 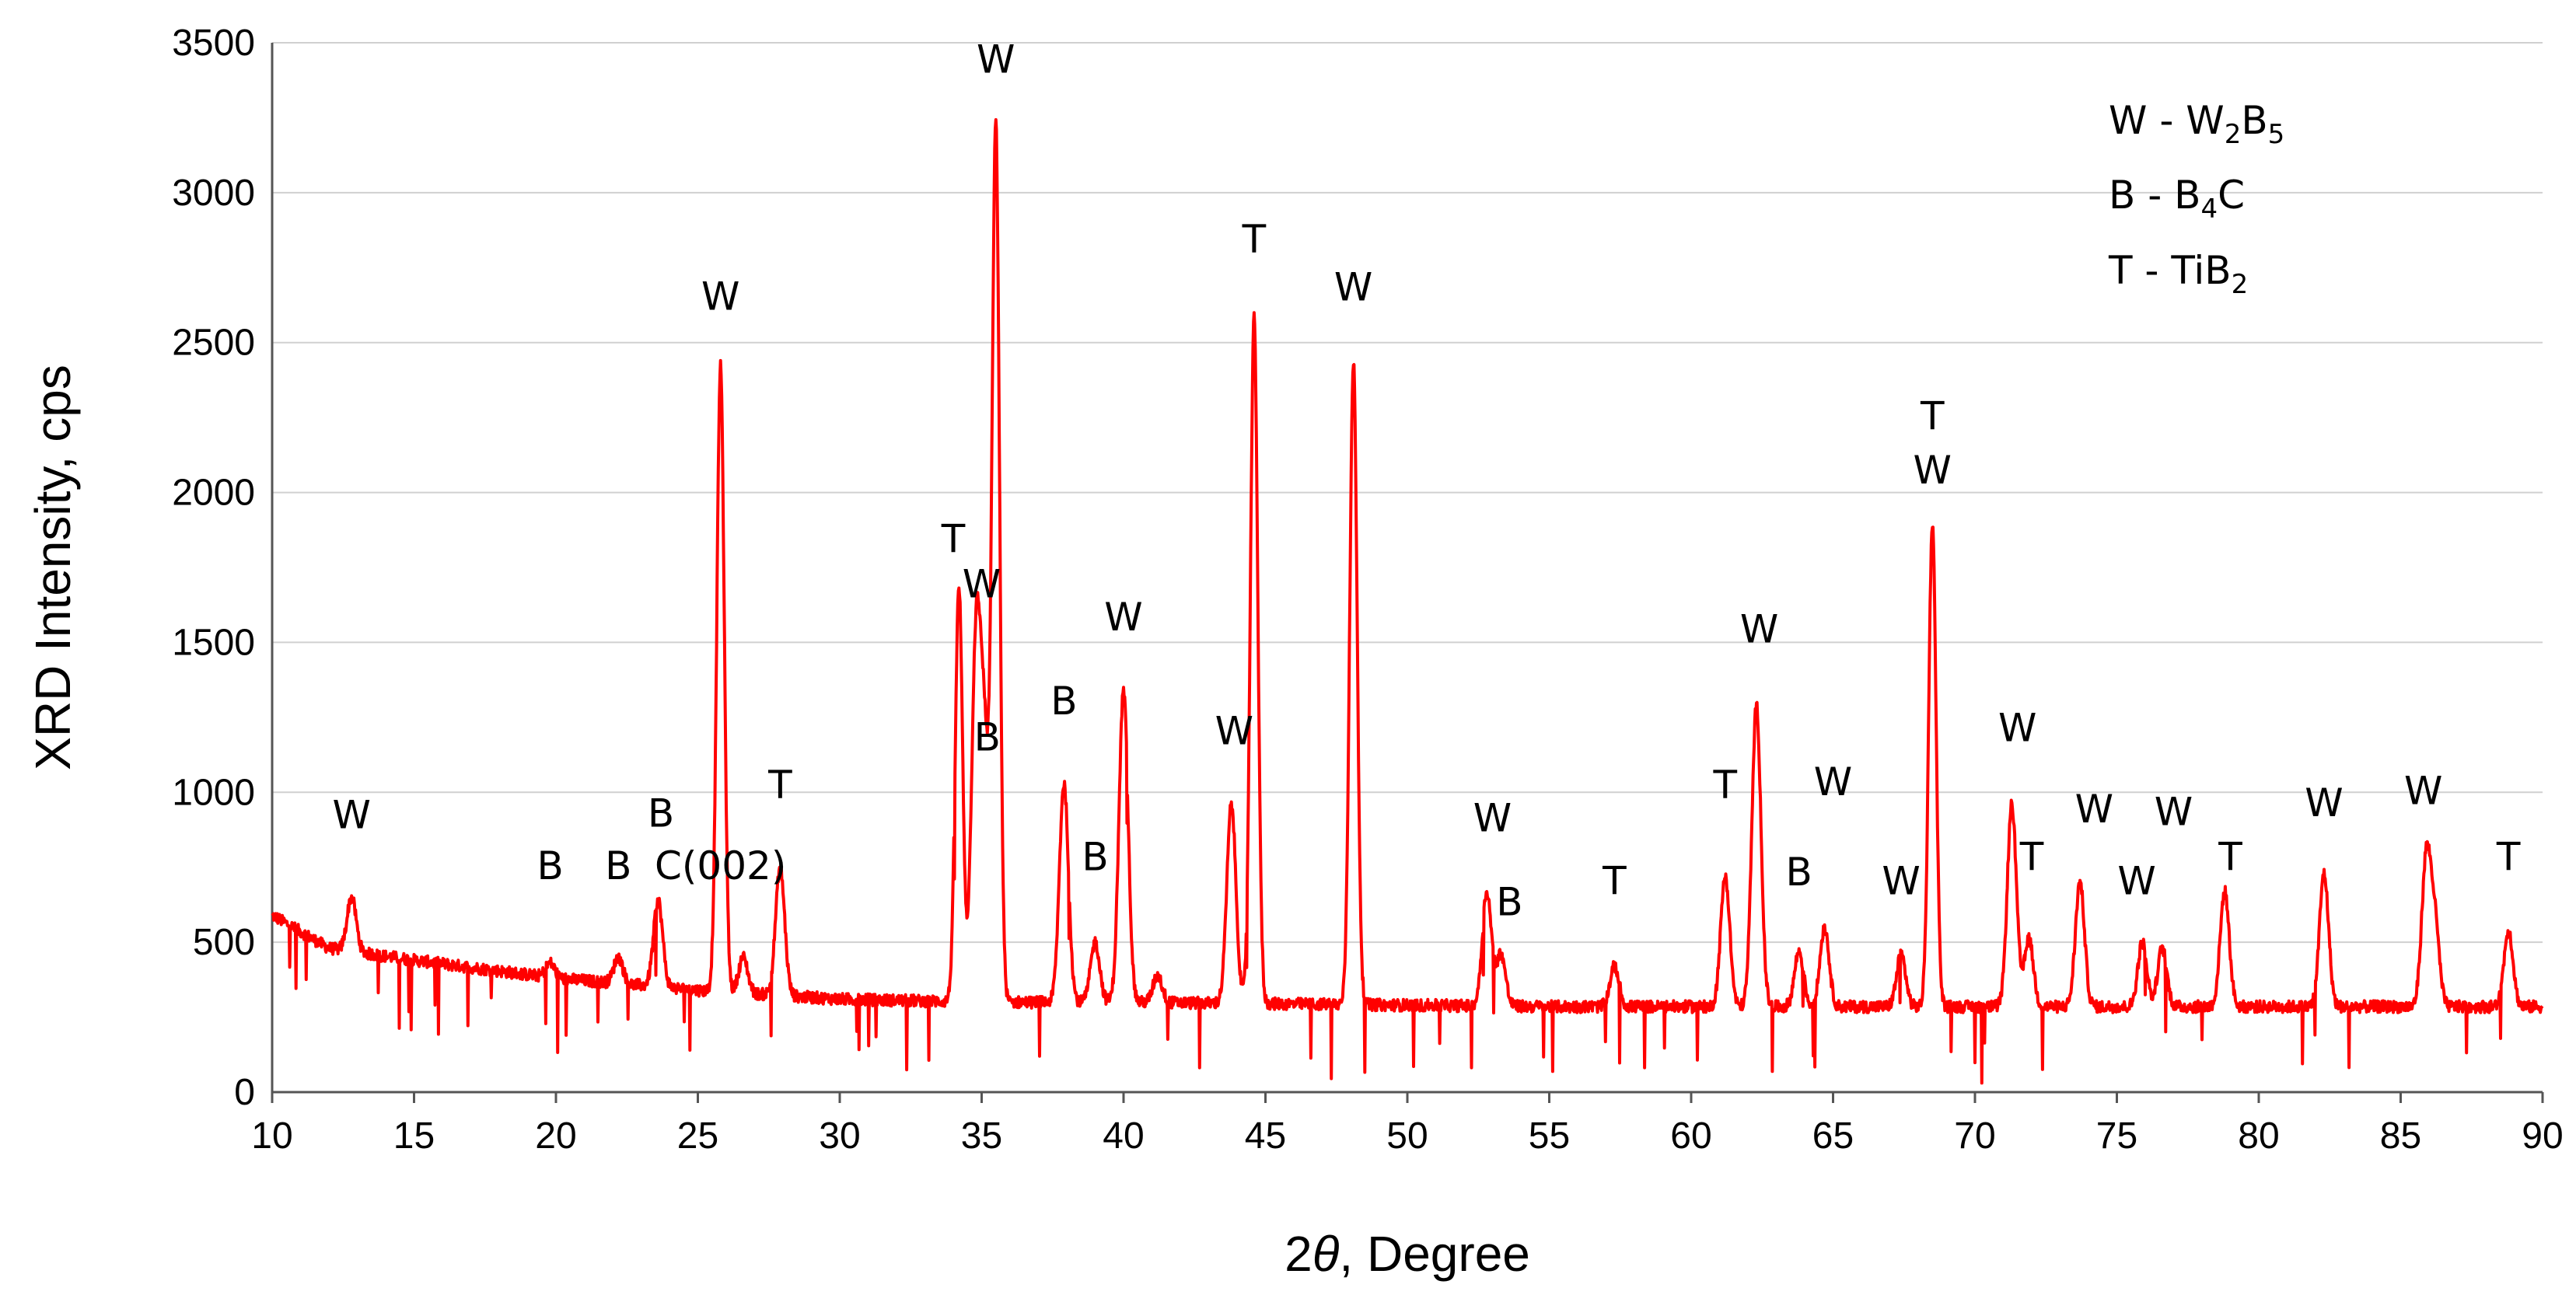 I want to click on legend-entry-w-mid: B, so click(x=2254, y=120).